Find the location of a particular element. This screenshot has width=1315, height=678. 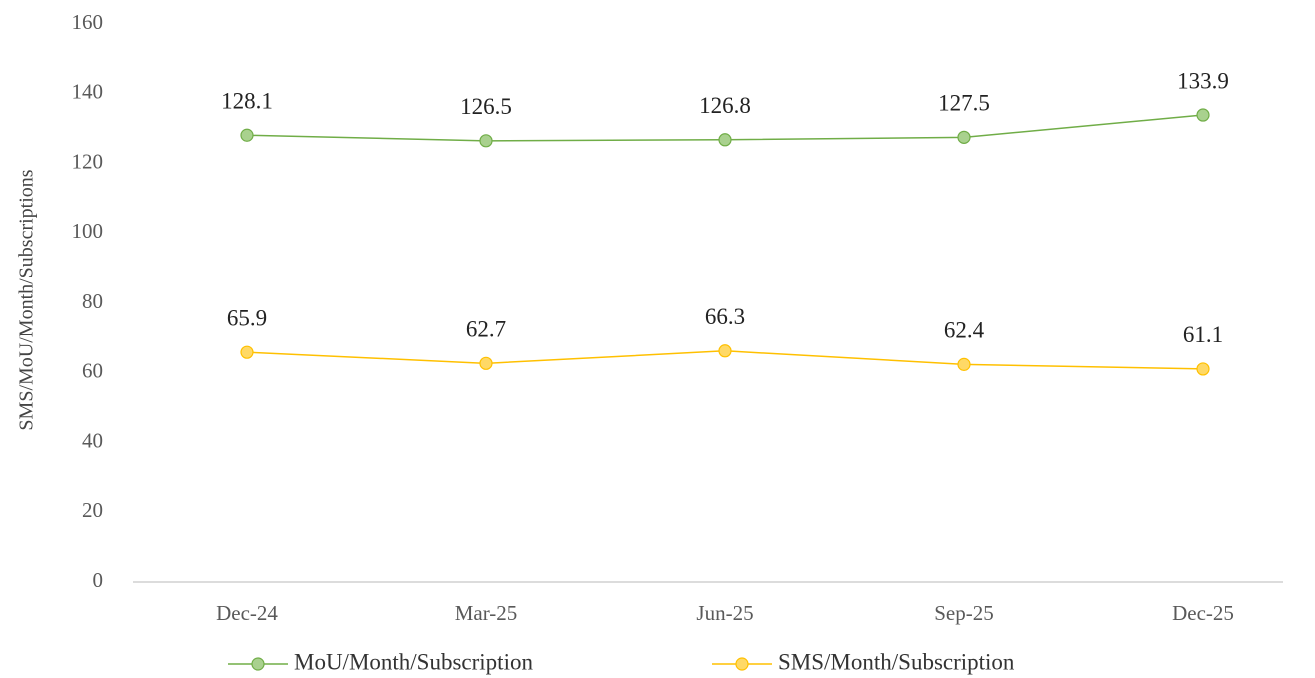

y-tick-label: 40 is located at coordinates (92, 440).